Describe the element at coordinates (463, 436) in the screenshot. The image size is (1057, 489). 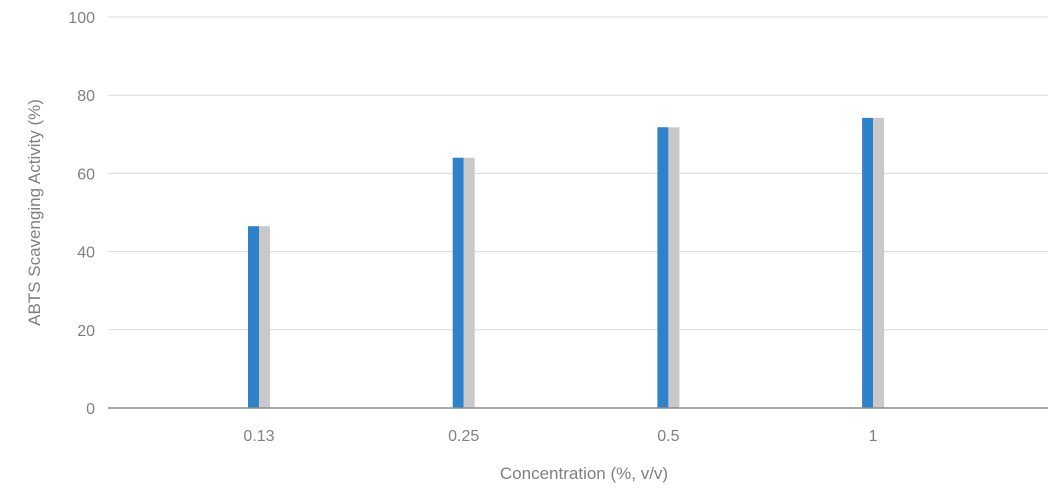
I see `x-tick-label: 0.25` at that location.